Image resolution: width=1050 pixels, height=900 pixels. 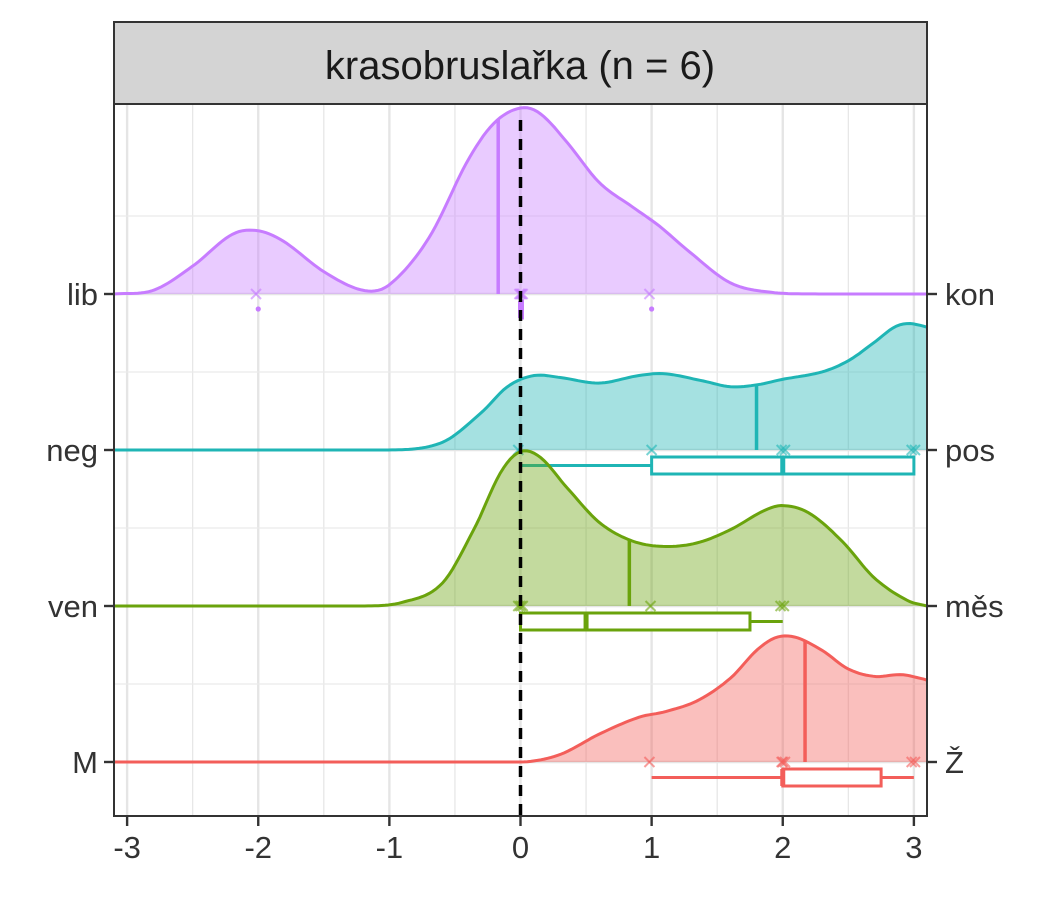 I want to click on x-tick-label: 2, so click(x=782, y=847).